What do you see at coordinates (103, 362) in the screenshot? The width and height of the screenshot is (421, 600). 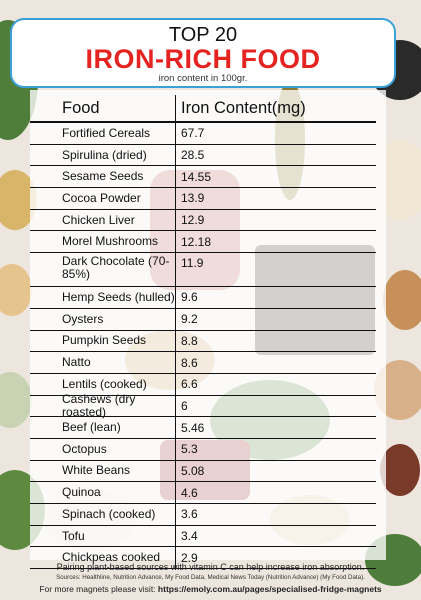 I see `food-name-cell: Natto` at bounding box center [103, 362].